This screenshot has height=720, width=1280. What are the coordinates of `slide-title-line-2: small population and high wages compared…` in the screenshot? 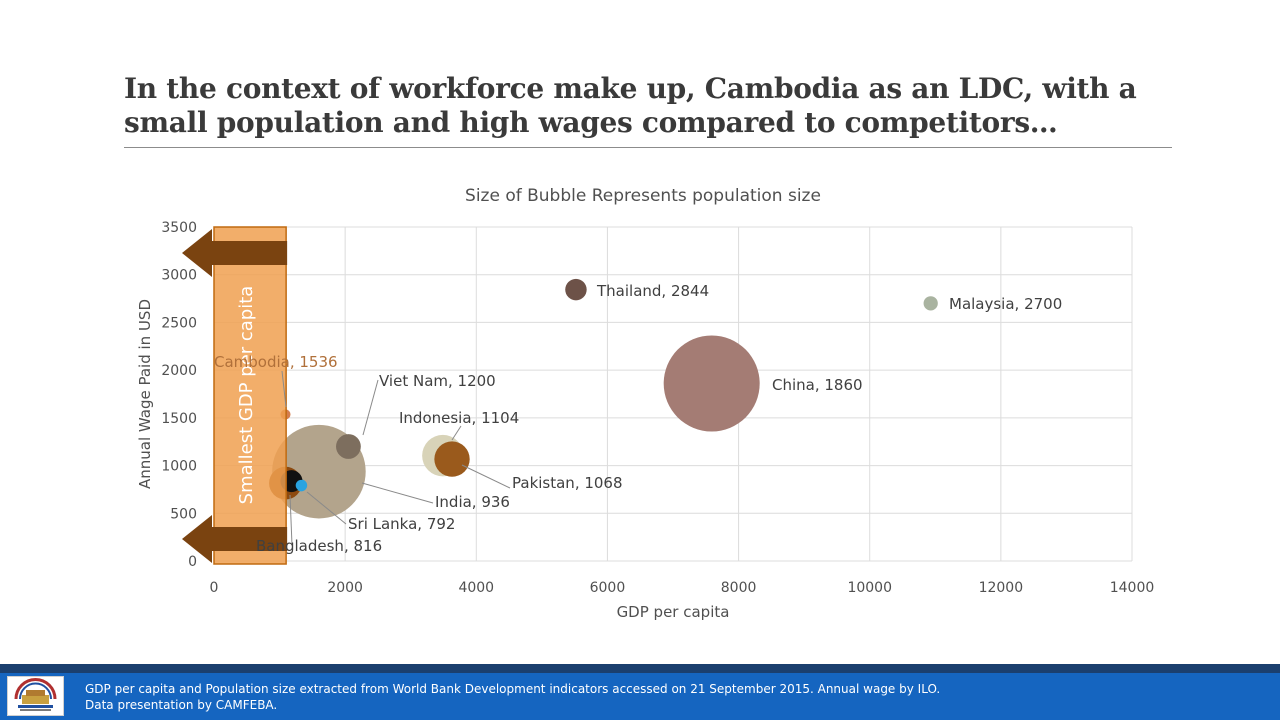 It's located at (591, 122).